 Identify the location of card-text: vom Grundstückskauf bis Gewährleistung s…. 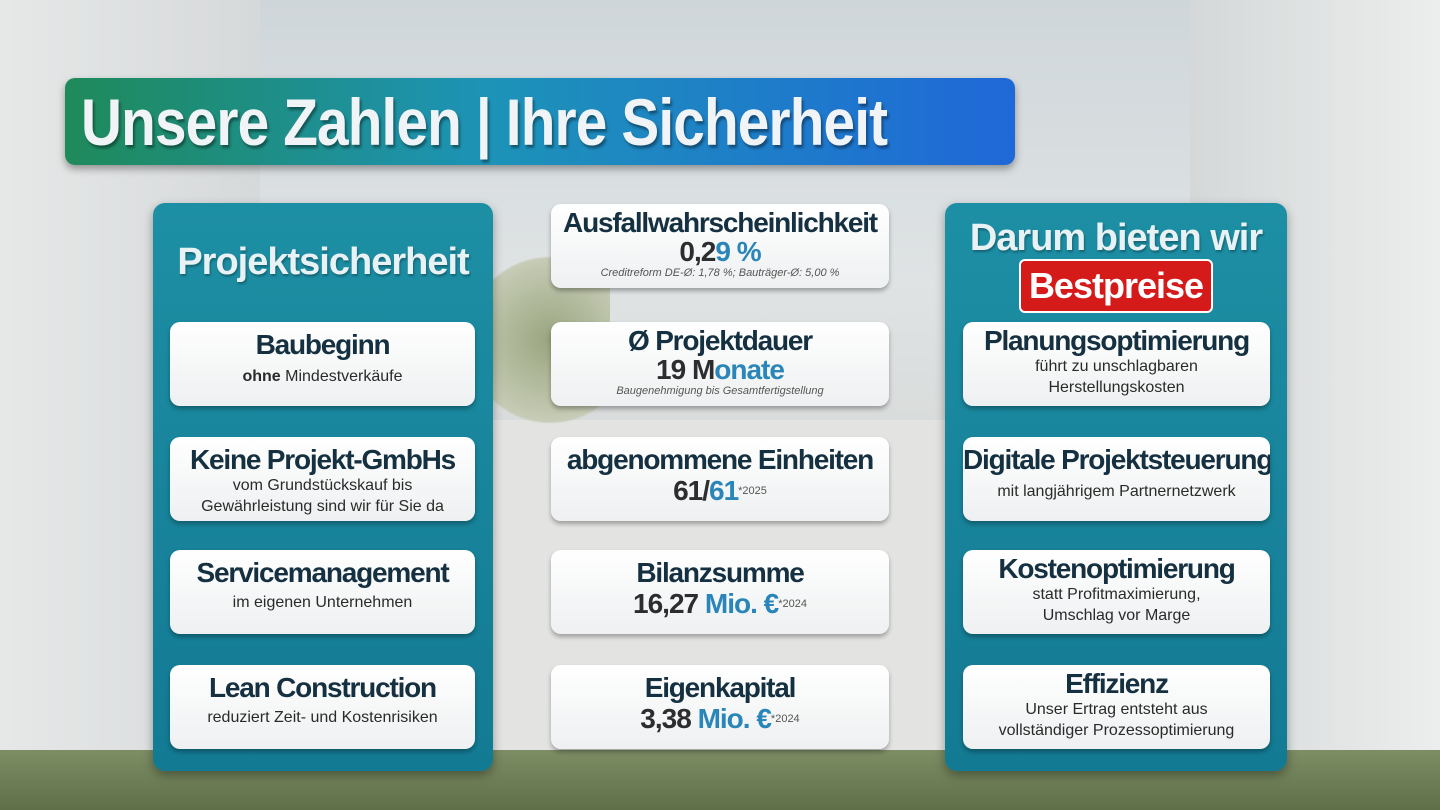
(322, 496).